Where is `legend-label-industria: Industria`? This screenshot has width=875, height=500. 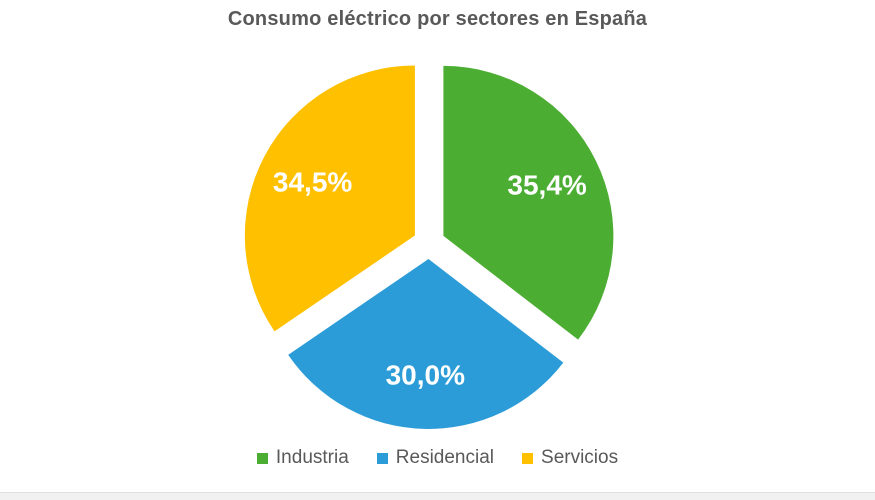
legend-label-industria: Industria is located at coordinates (312, 457).